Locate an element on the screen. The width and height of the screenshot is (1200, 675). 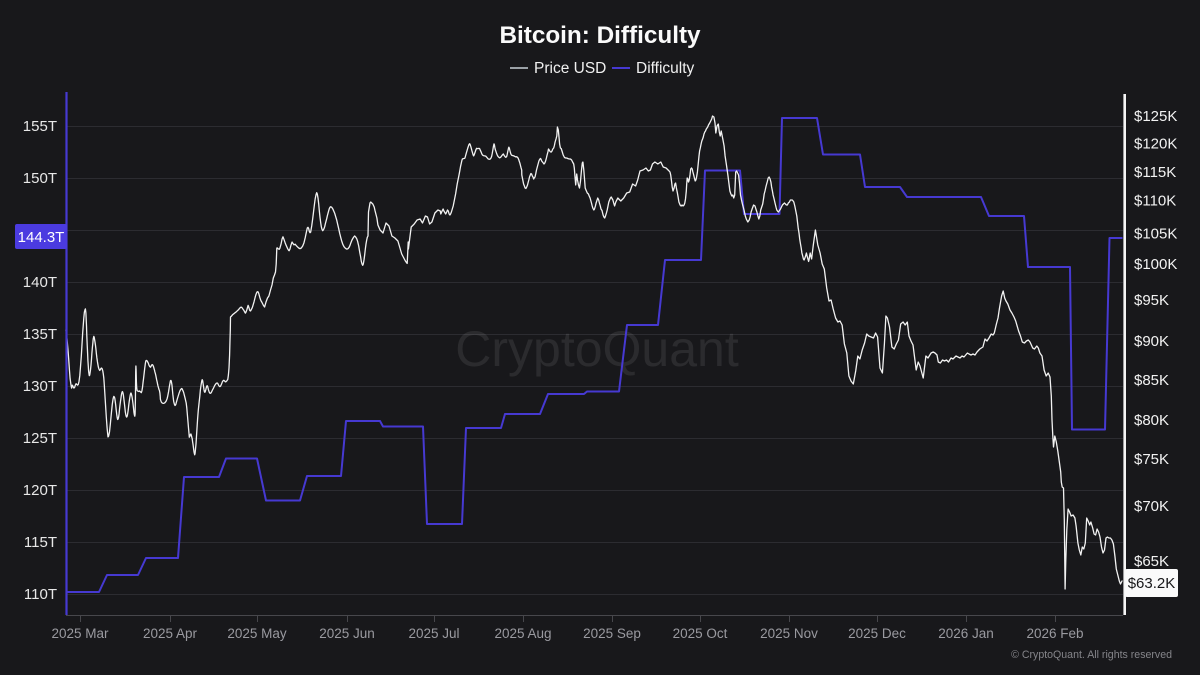
svg-text: $90K is located at coordinates (1151, 341).